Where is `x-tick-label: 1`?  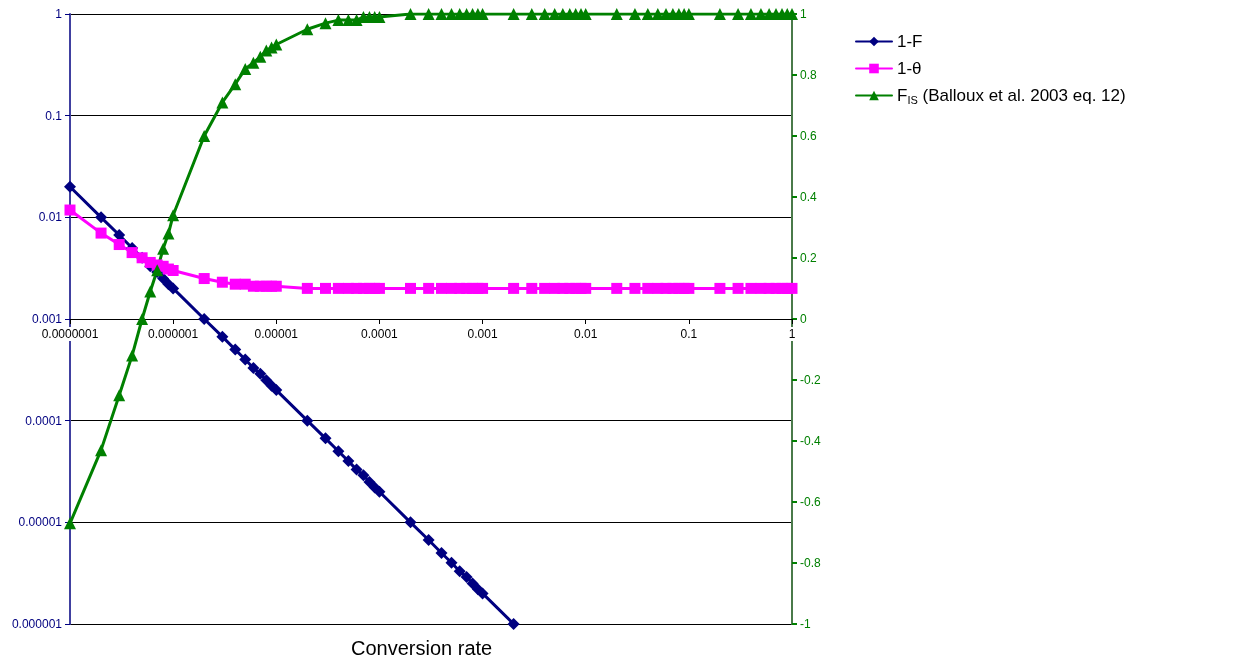
x-tick-label: 1 is located at coordinates (792, 334).